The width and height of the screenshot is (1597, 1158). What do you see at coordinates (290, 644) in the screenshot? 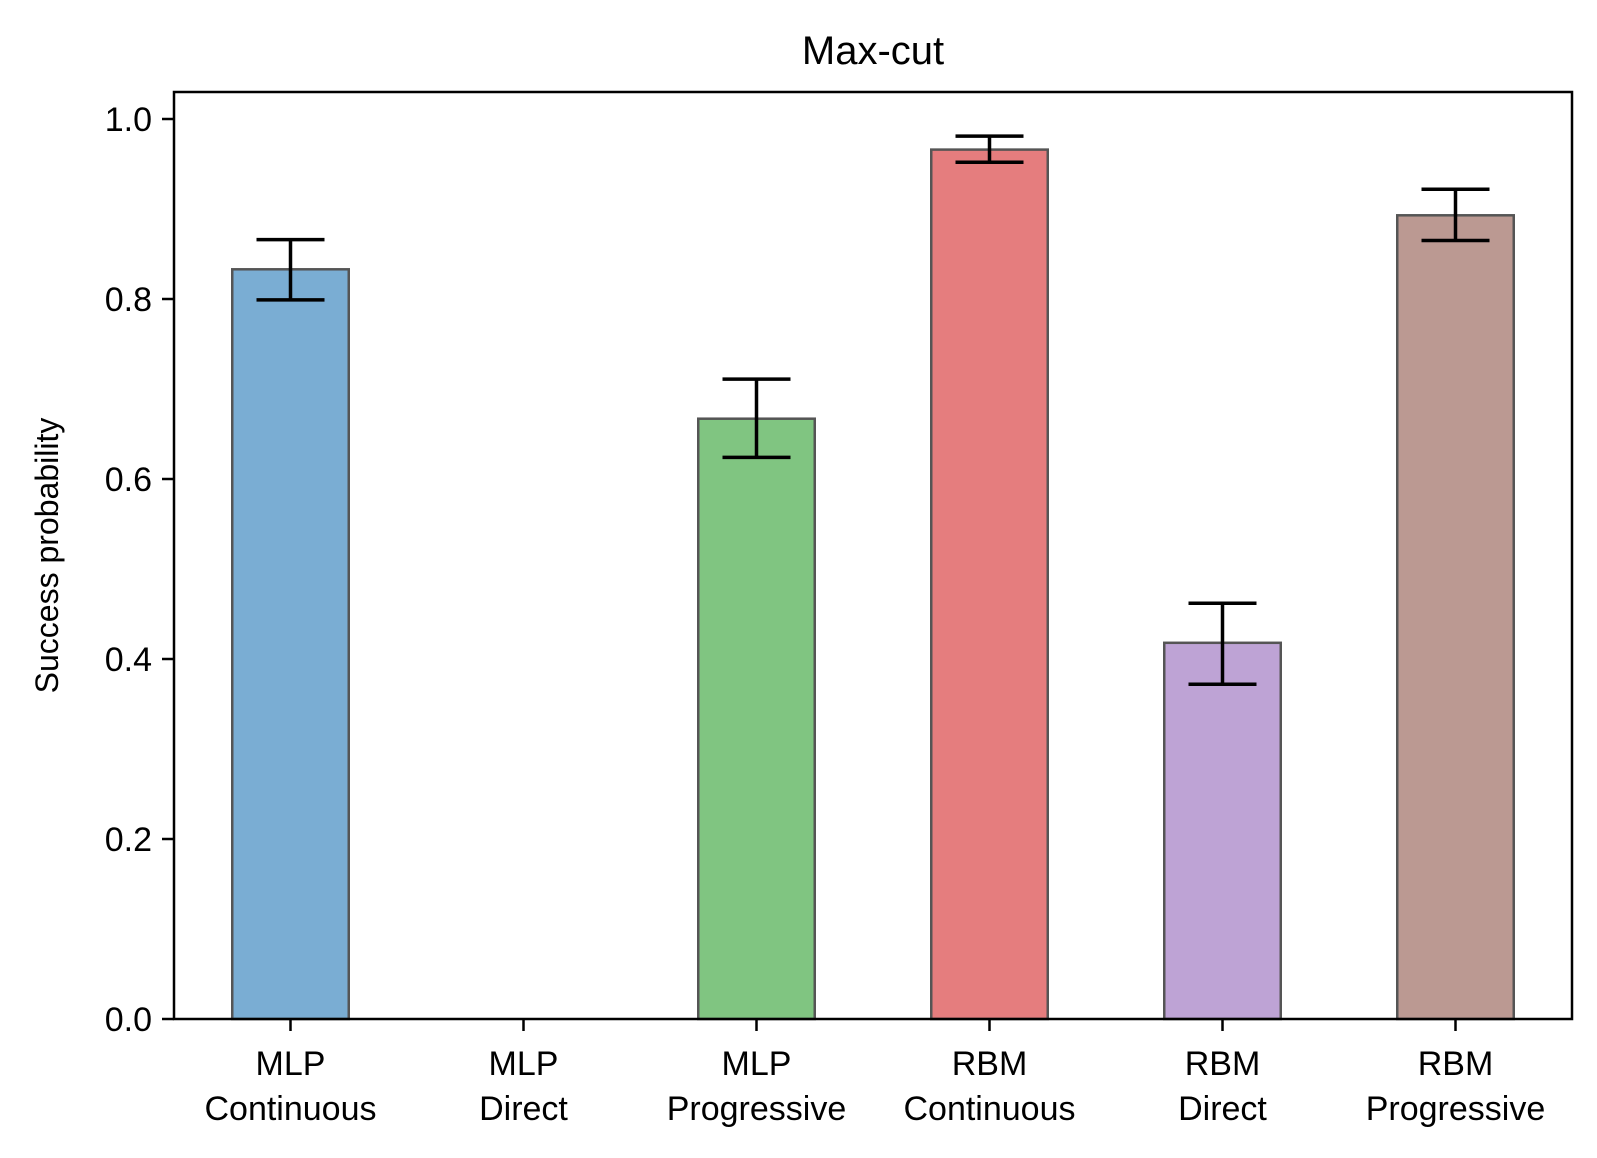
I see `bar-mlp-continuous` at bounding box center [290, 644].